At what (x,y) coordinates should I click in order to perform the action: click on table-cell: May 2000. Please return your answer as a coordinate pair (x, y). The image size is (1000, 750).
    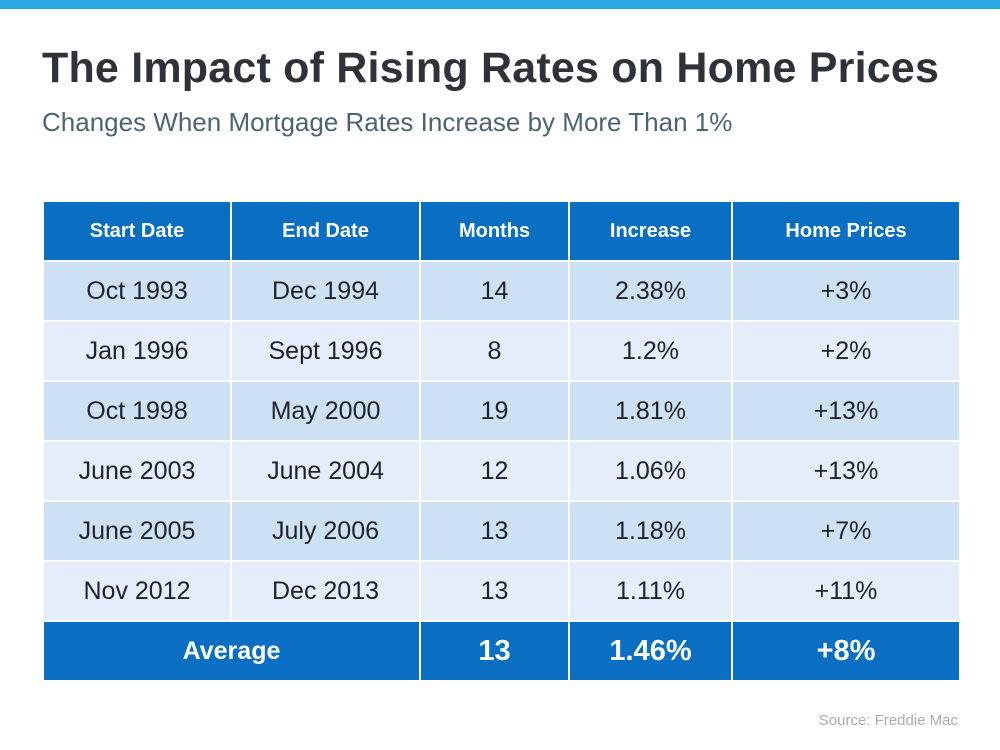
    Looking at the image, I should click on (325, 411).